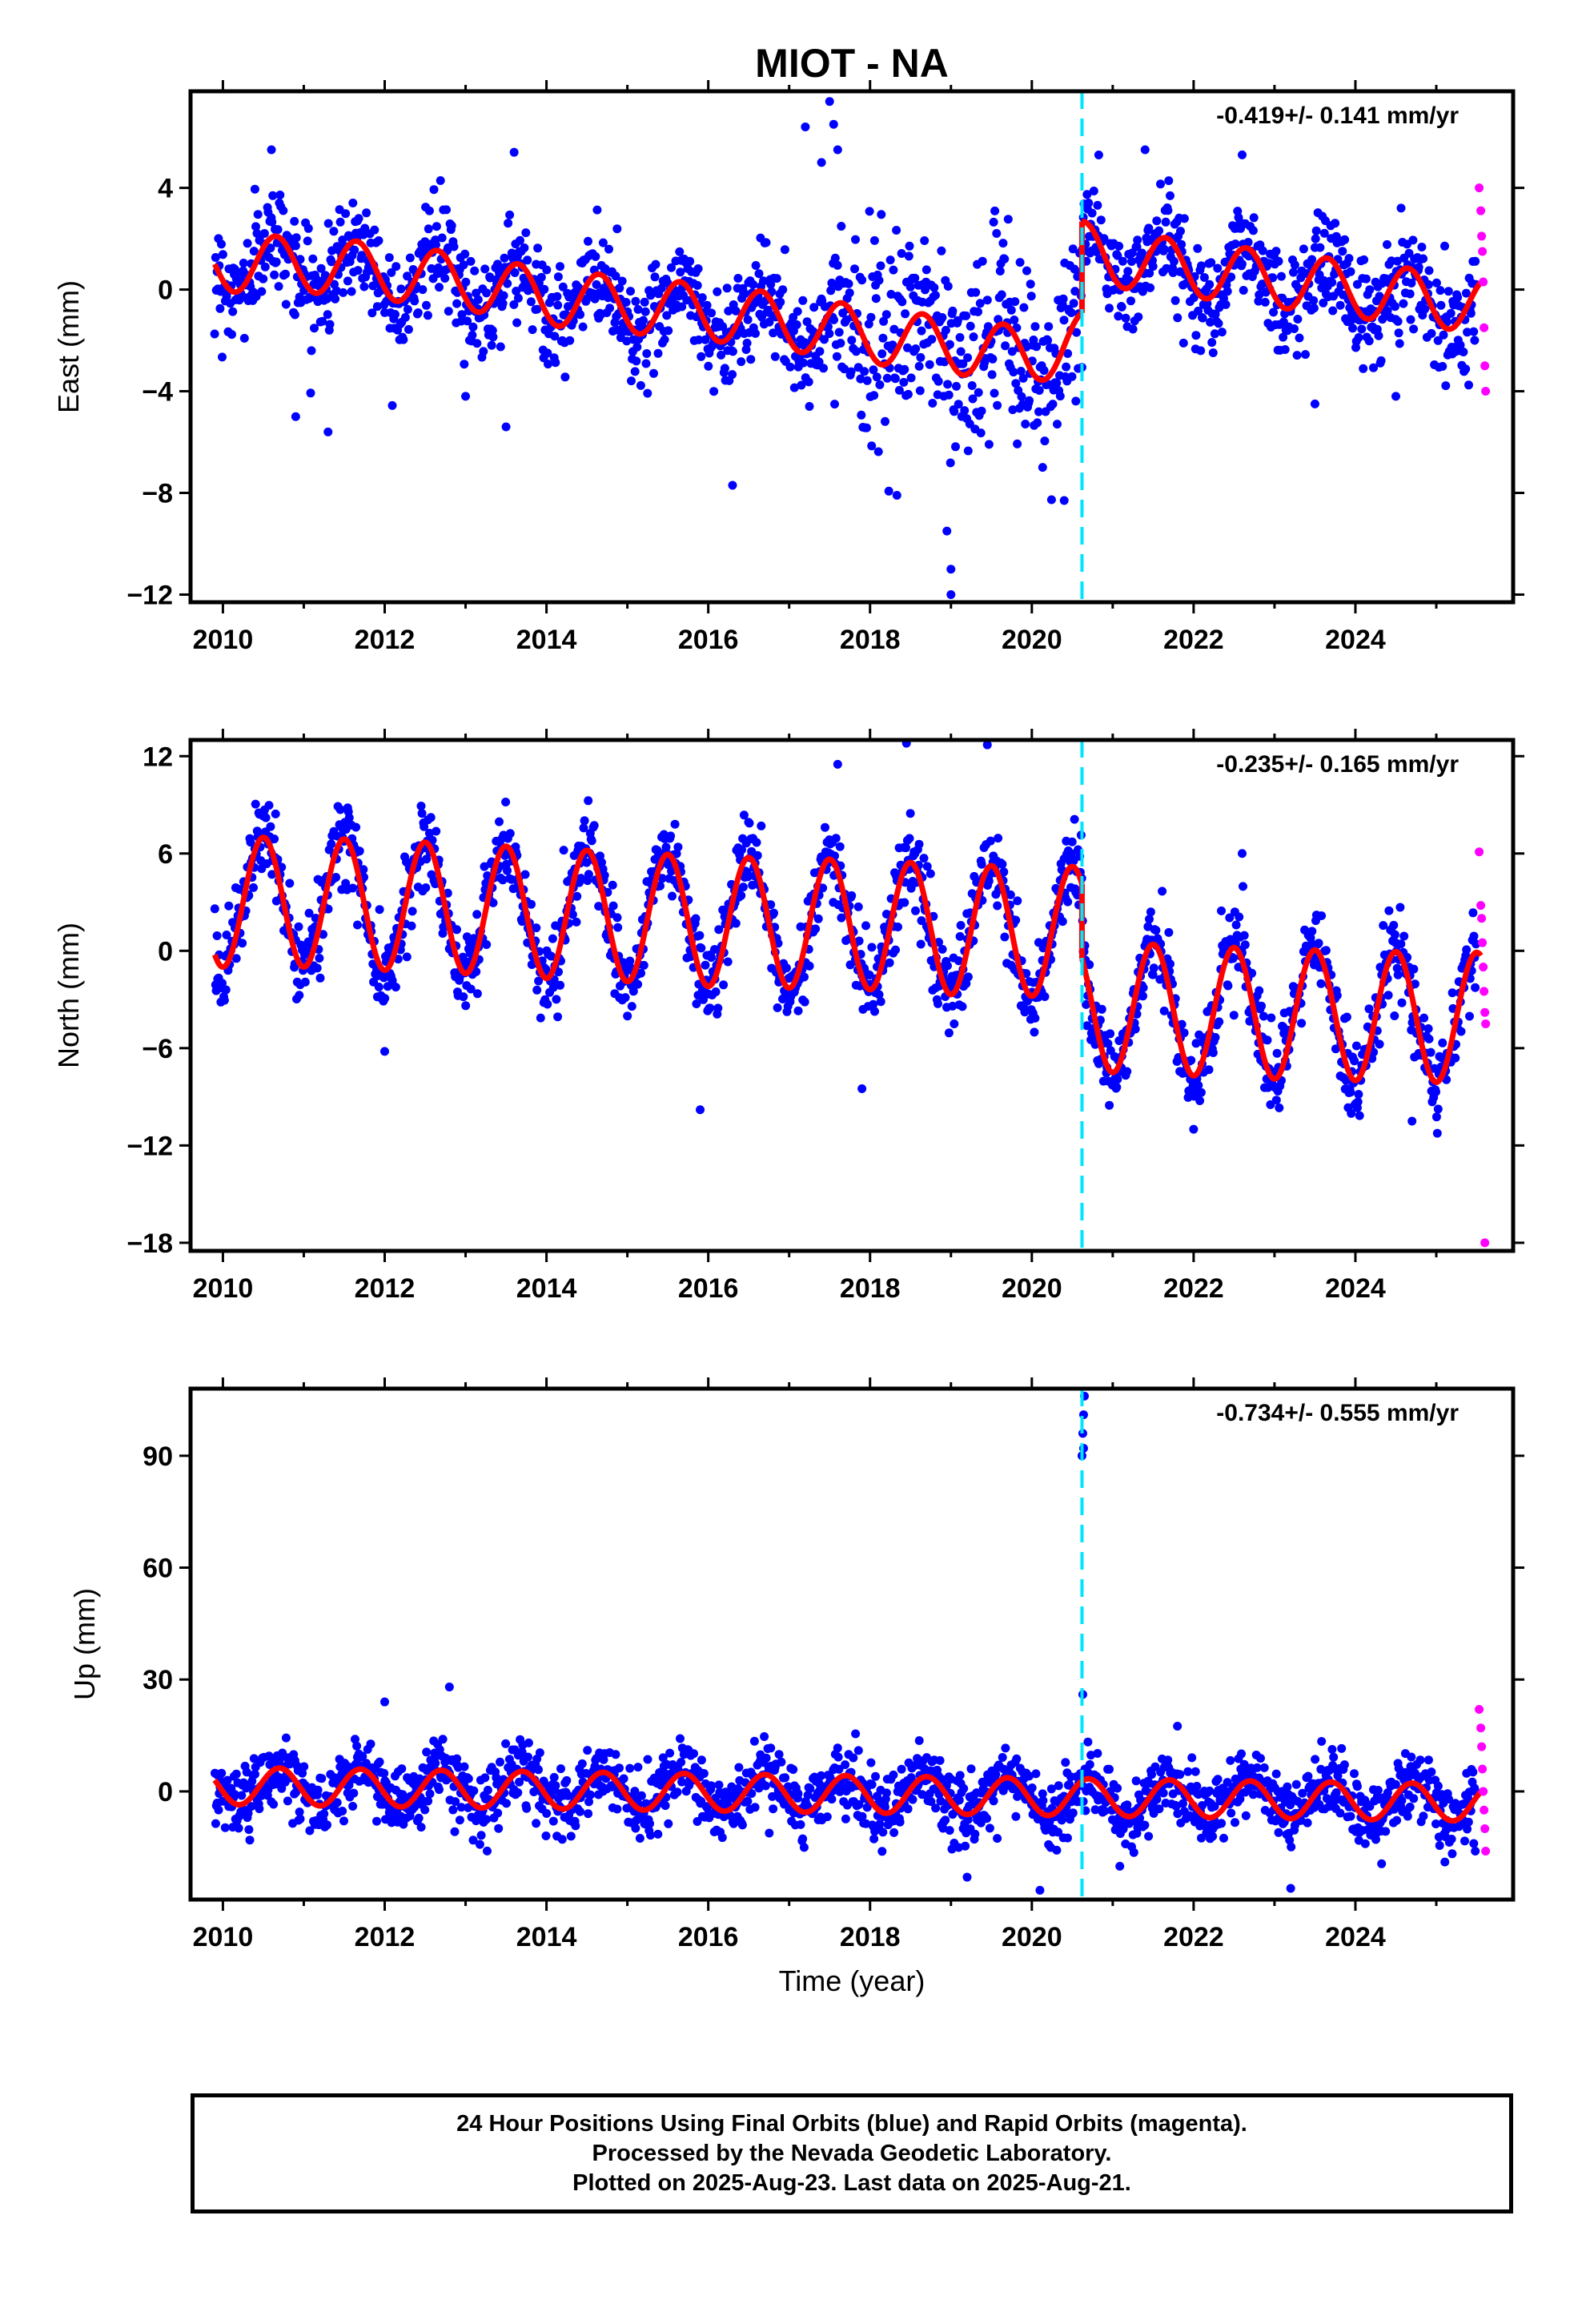 The image size is (1582, 2324). What do you see at coordinates (1481, 210) in the screenshot?
I see `rapid-orbit-point` at bounding box center [1481, 210].